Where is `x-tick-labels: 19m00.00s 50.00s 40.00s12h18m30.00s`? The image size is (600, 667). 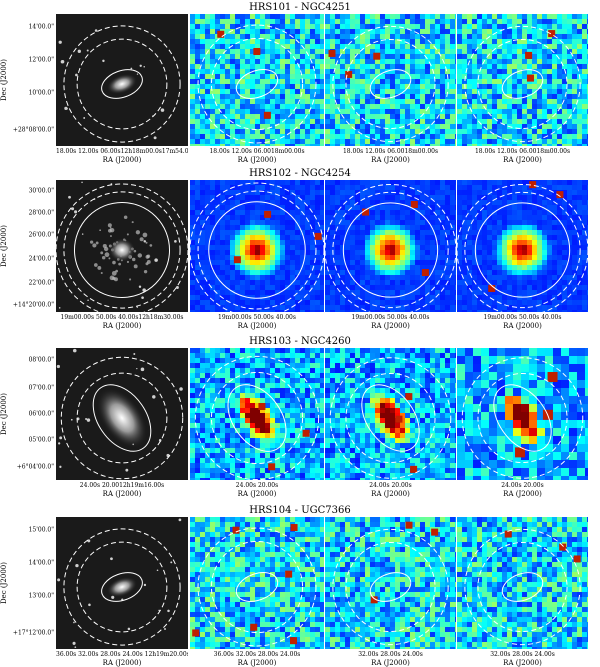
x-tick-labels: 19m00.00s 50.00s 40.00s12h18m30.00s is located at coordinates (122, 317).